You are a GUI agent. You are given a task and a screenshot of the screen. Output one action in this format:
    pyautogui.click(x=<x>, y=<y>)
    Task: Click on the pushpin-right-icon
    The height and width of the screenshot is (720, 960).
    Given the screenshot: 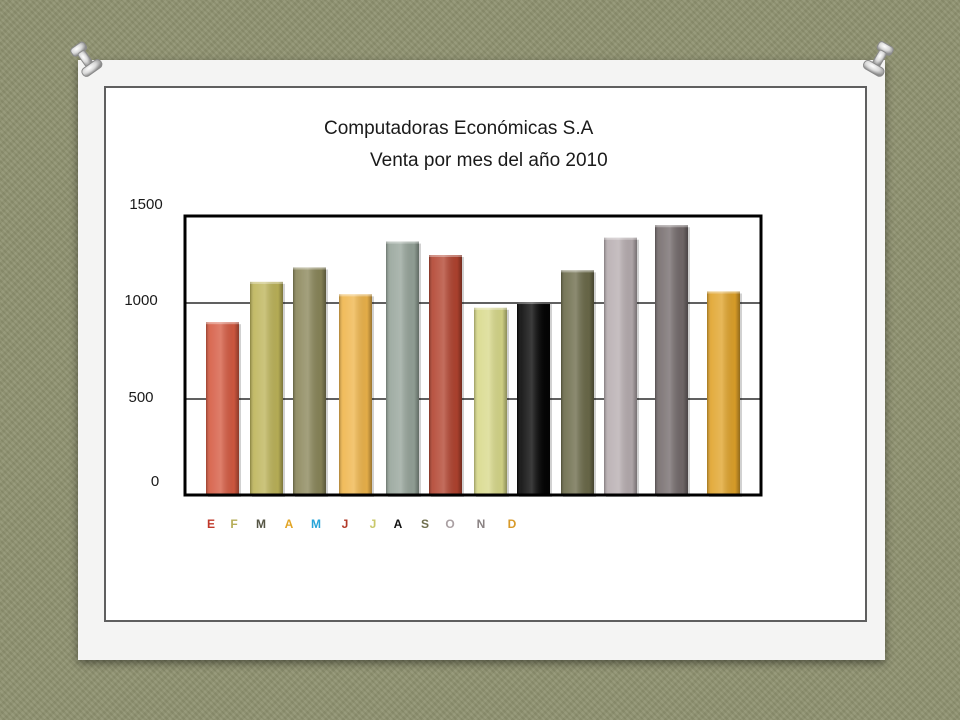 What is the action you would take?
    pyautogui.click(x=878, y=59)
    